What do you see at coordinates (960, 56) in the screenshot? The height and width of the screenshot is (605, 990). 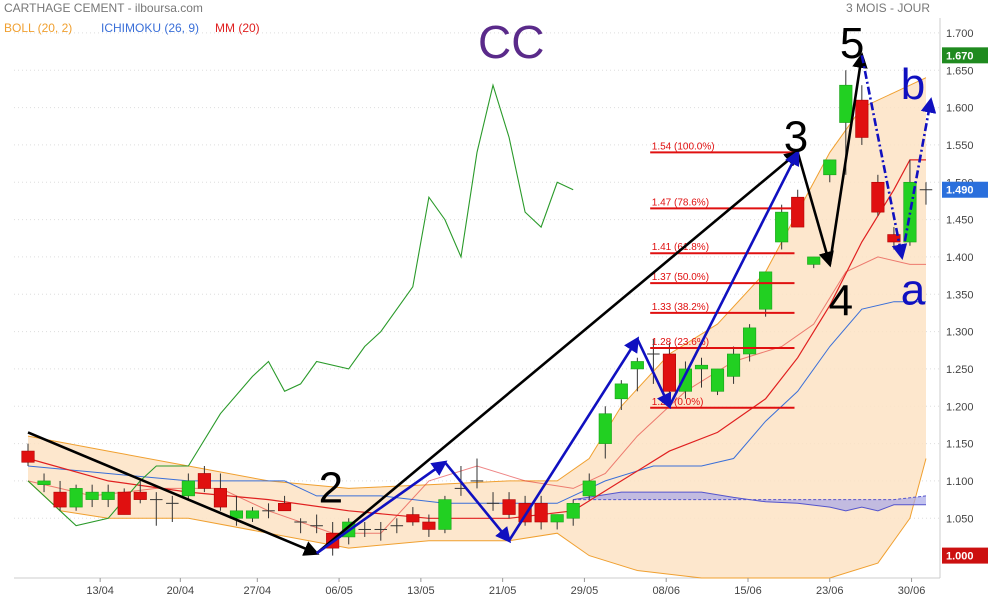 I see `high-price-tag: 1.670` at bounding box center [960, 56].